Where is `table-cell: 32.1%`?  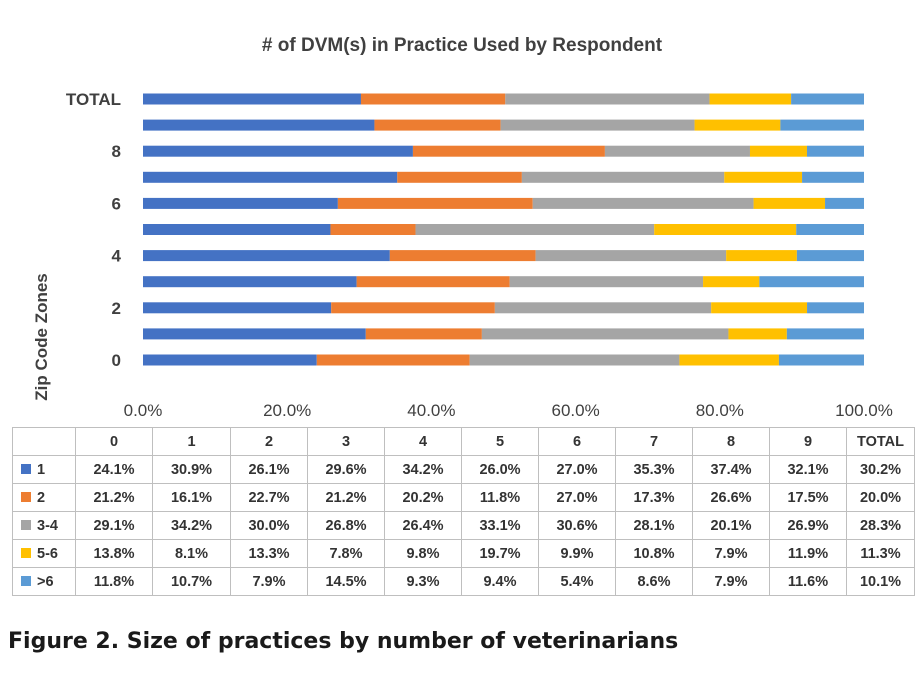 table-cell: 32.1% is located at coordinates (808, 469).